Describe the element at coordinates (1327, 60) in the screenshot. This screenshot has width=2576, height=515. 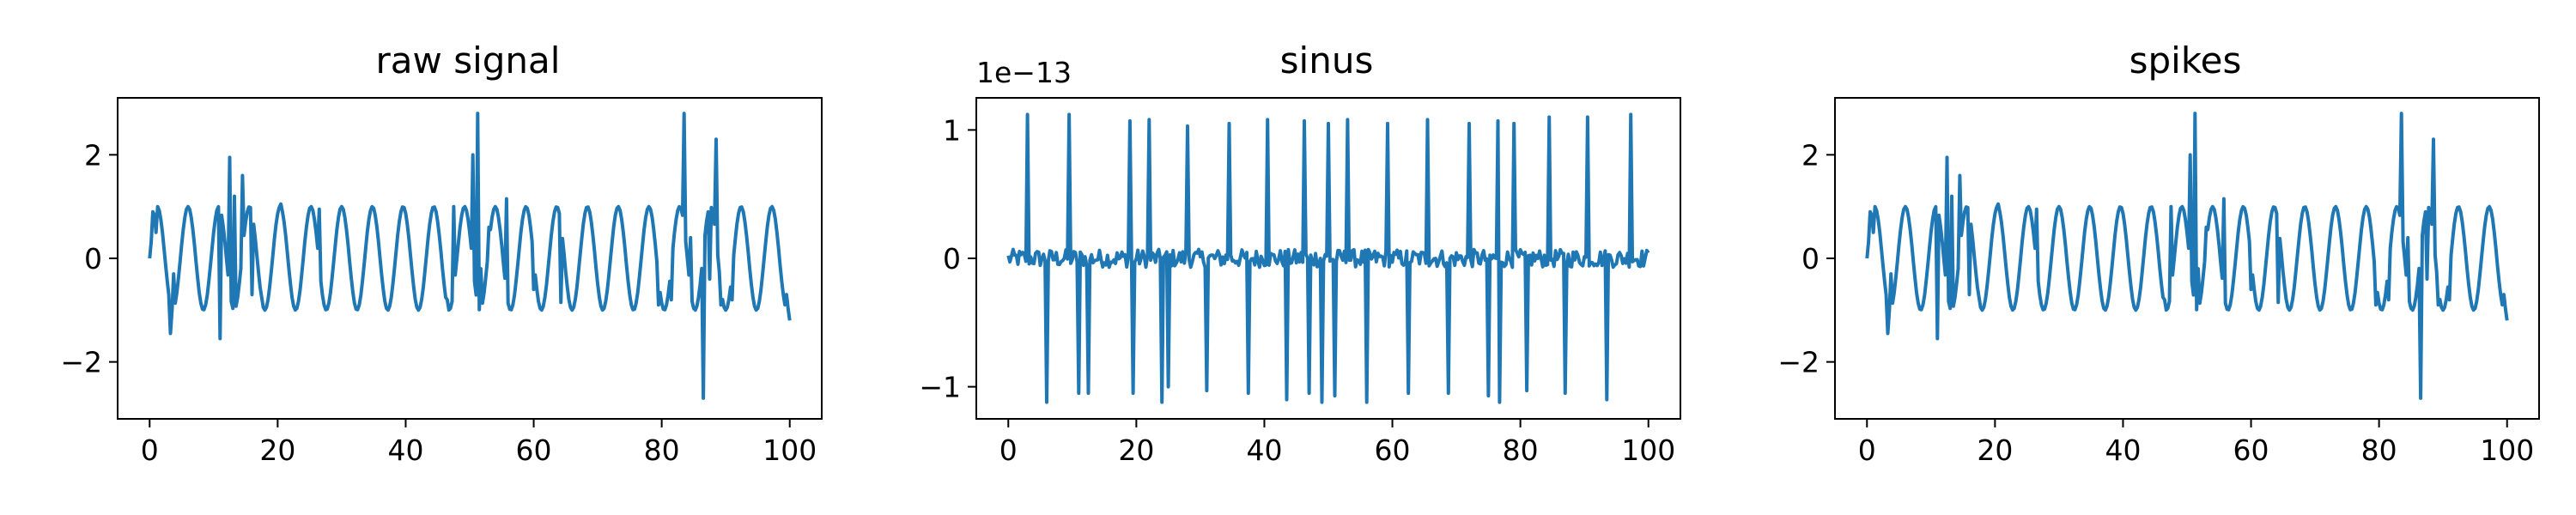
I see `panel-title: sinus` at that location.